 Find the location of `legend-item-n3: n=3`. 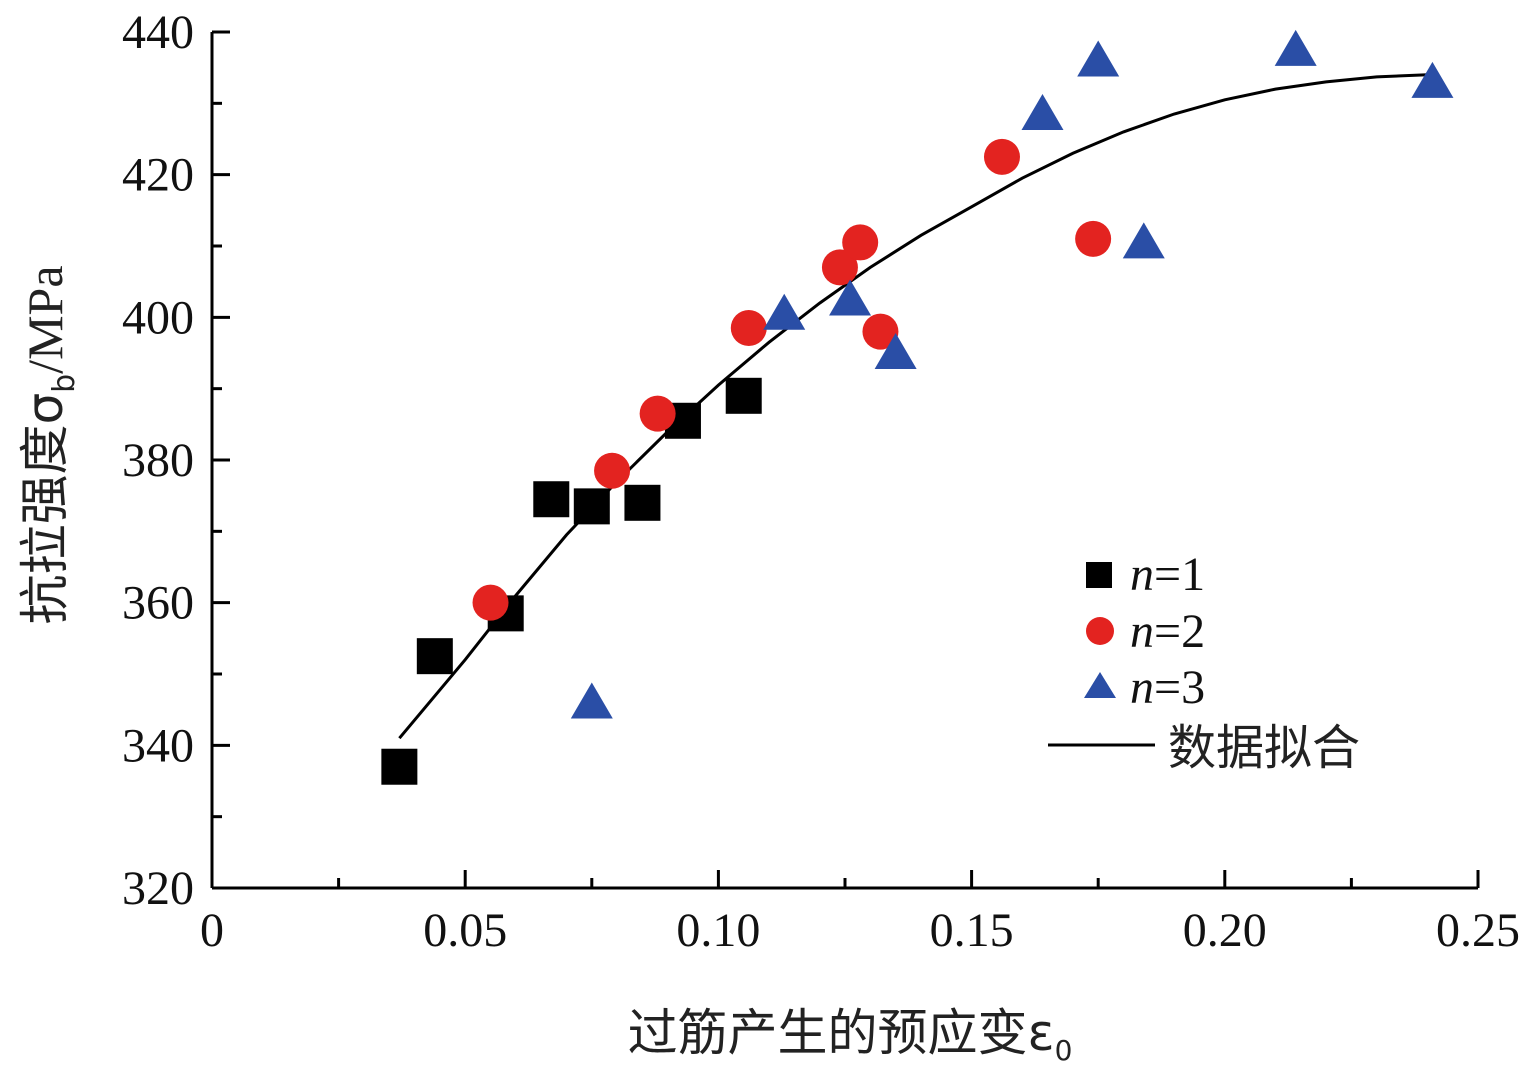

legend-item-n3: n=3 is located at coordinates (1144, 687).